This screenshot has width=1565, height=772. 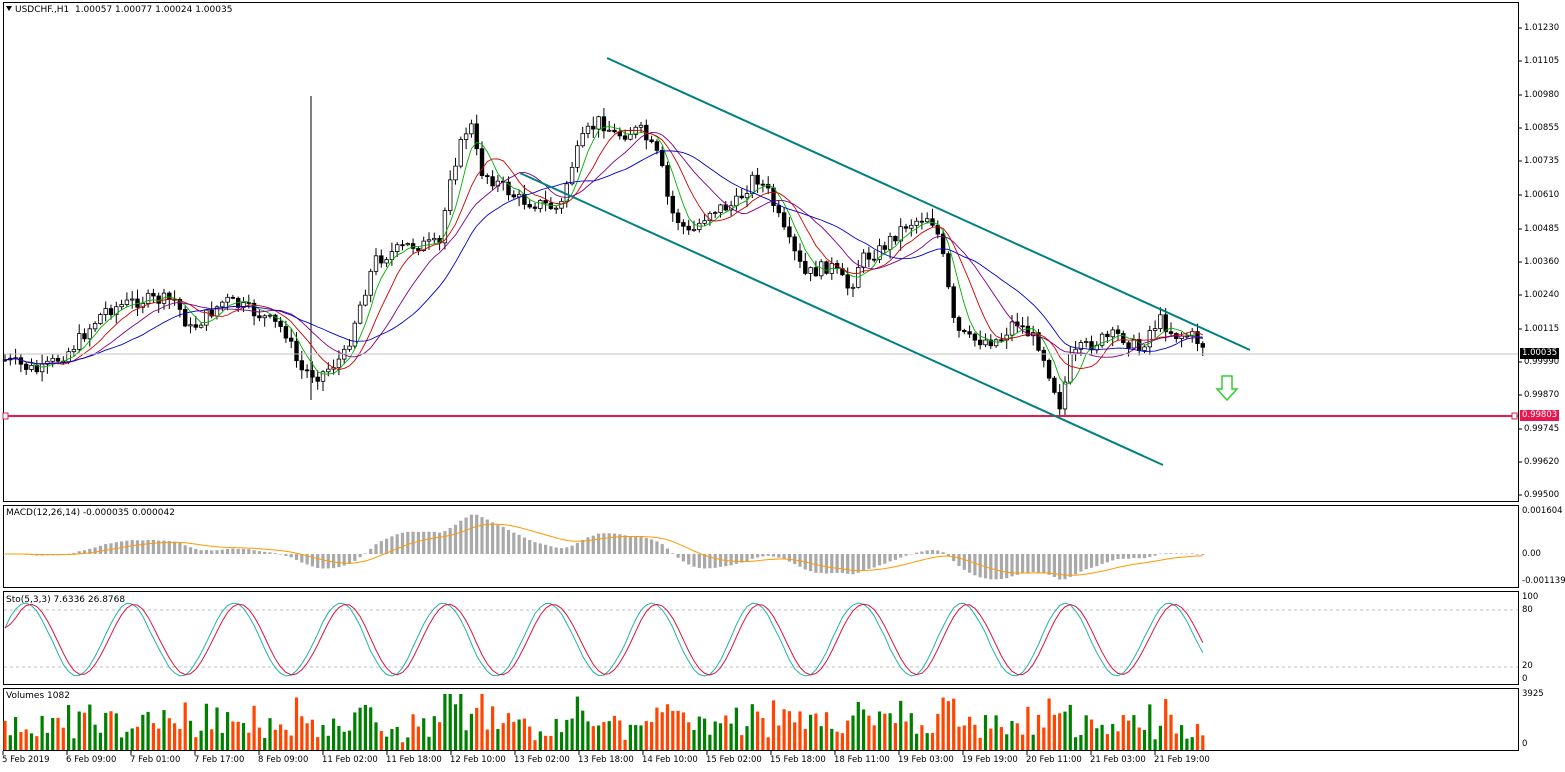 What do you see at coordinates (283, 760) in the screenshot?
I see `time-axis-label: 8 Feb 09:00` at bounding box center [283, 760].